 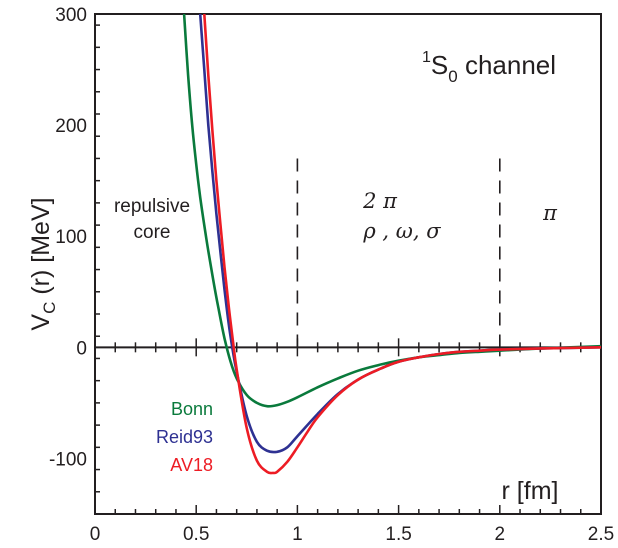 I want to click on channel-label-prefix: 1, so click(x=426, y=57).